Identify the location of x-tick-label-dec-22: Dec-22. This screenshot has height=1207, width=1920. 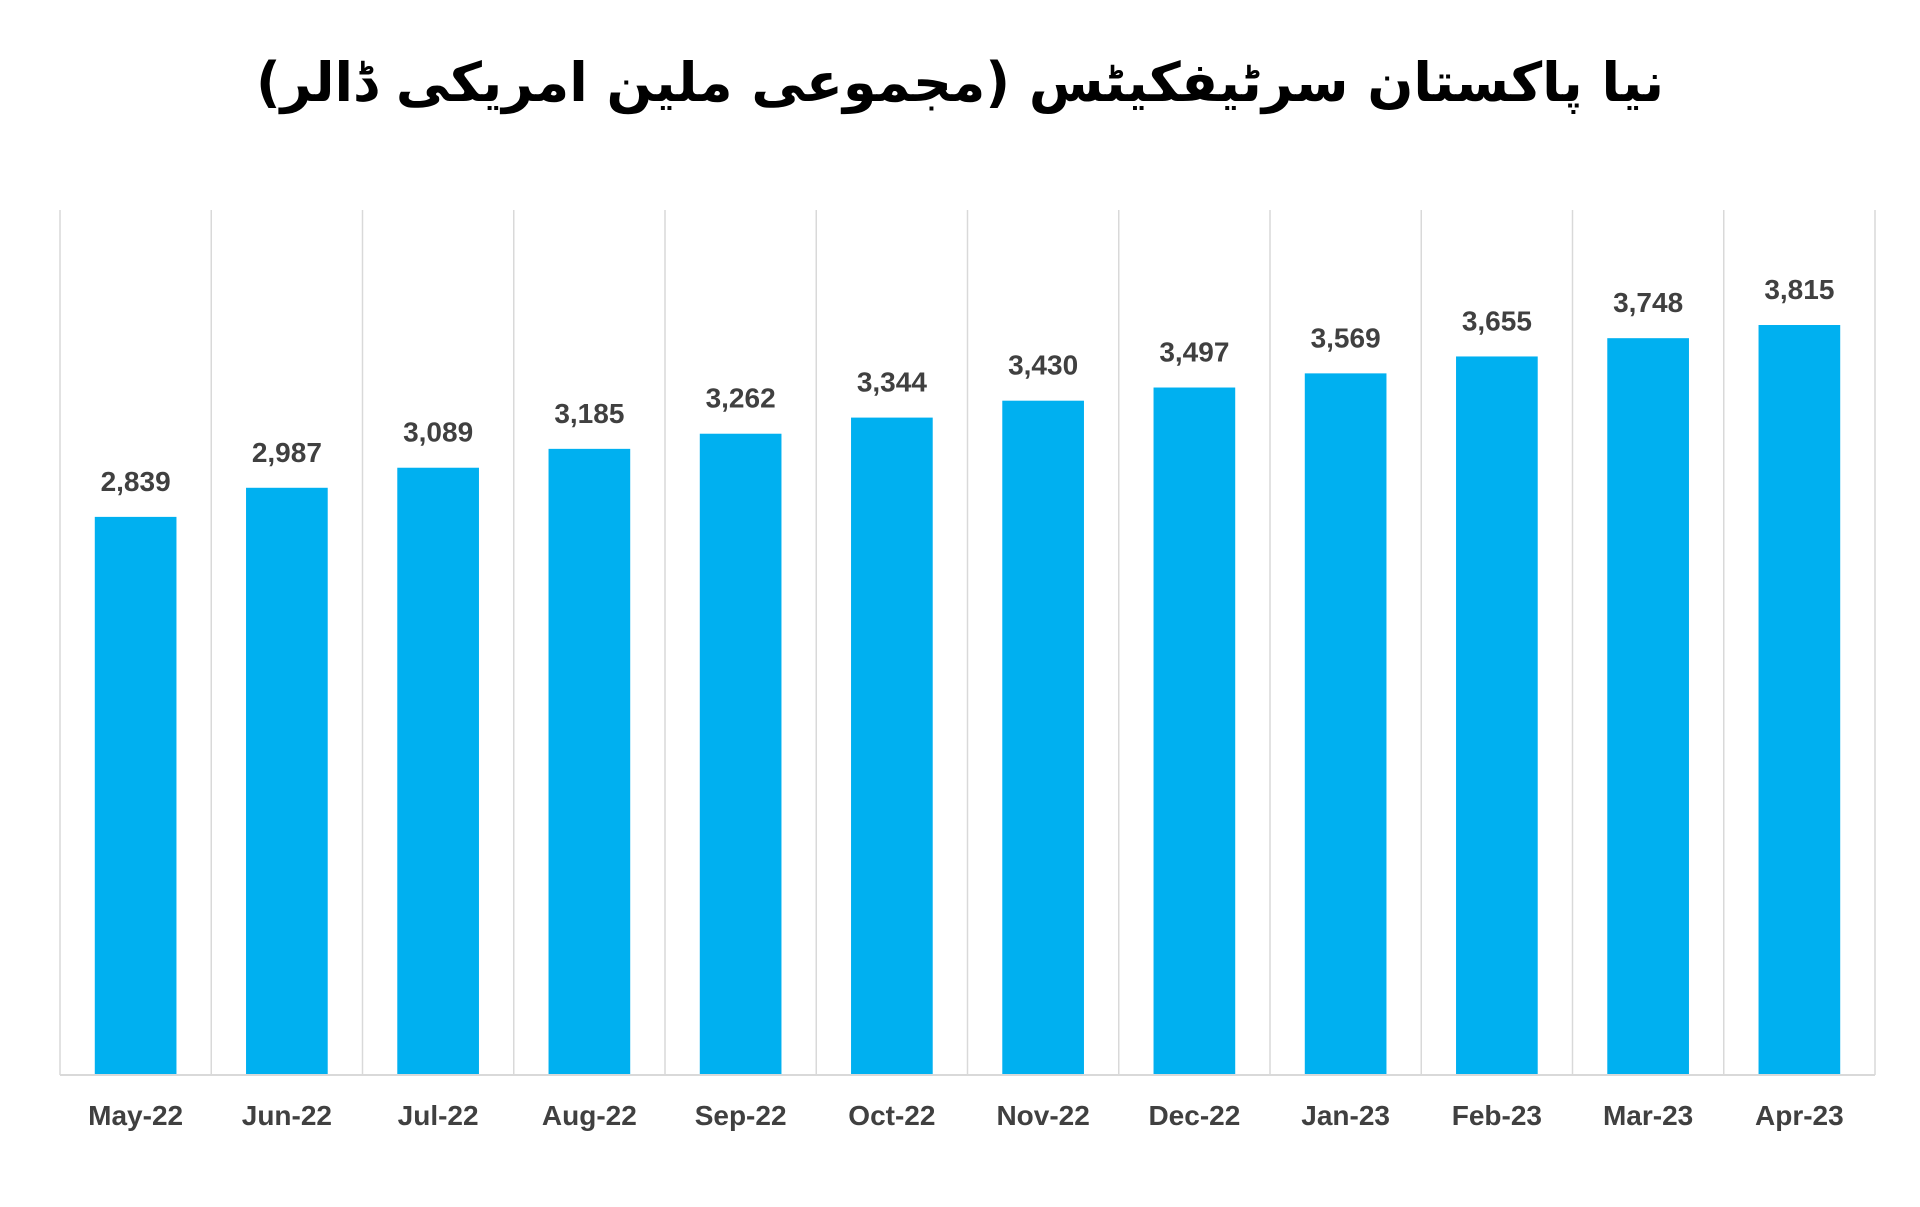
(1194, 1115).